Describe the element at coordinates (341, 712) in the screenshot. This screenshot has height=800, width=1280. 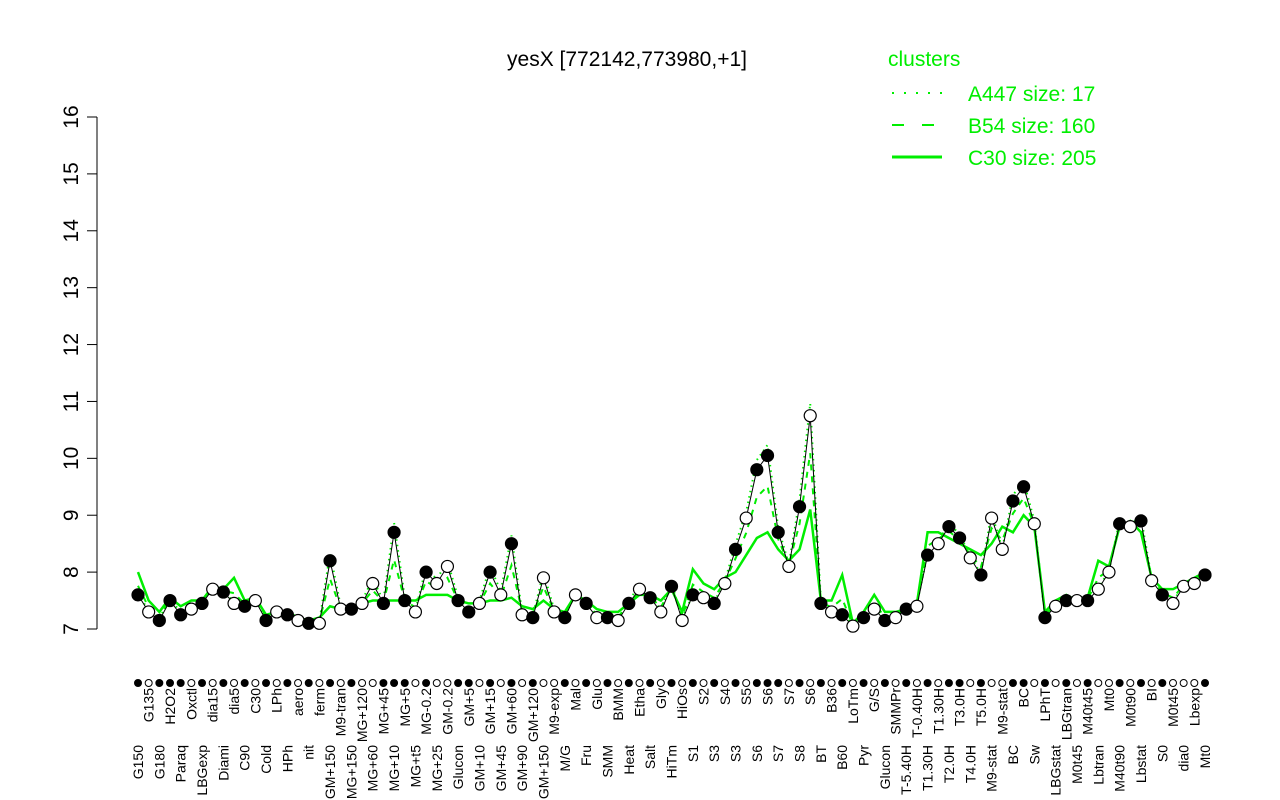
I see `x-tick-label: M9-tran` at that location.